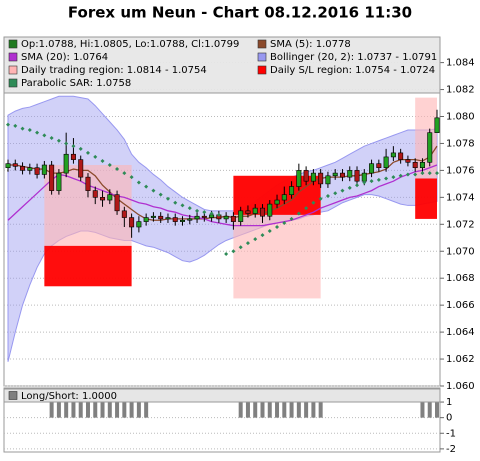 This screenshot has width=480, height=461. Describe the element at coordinates (310, 44) in the screenshot. I see `legend-label: SMA (5): 1.0778` at that location.